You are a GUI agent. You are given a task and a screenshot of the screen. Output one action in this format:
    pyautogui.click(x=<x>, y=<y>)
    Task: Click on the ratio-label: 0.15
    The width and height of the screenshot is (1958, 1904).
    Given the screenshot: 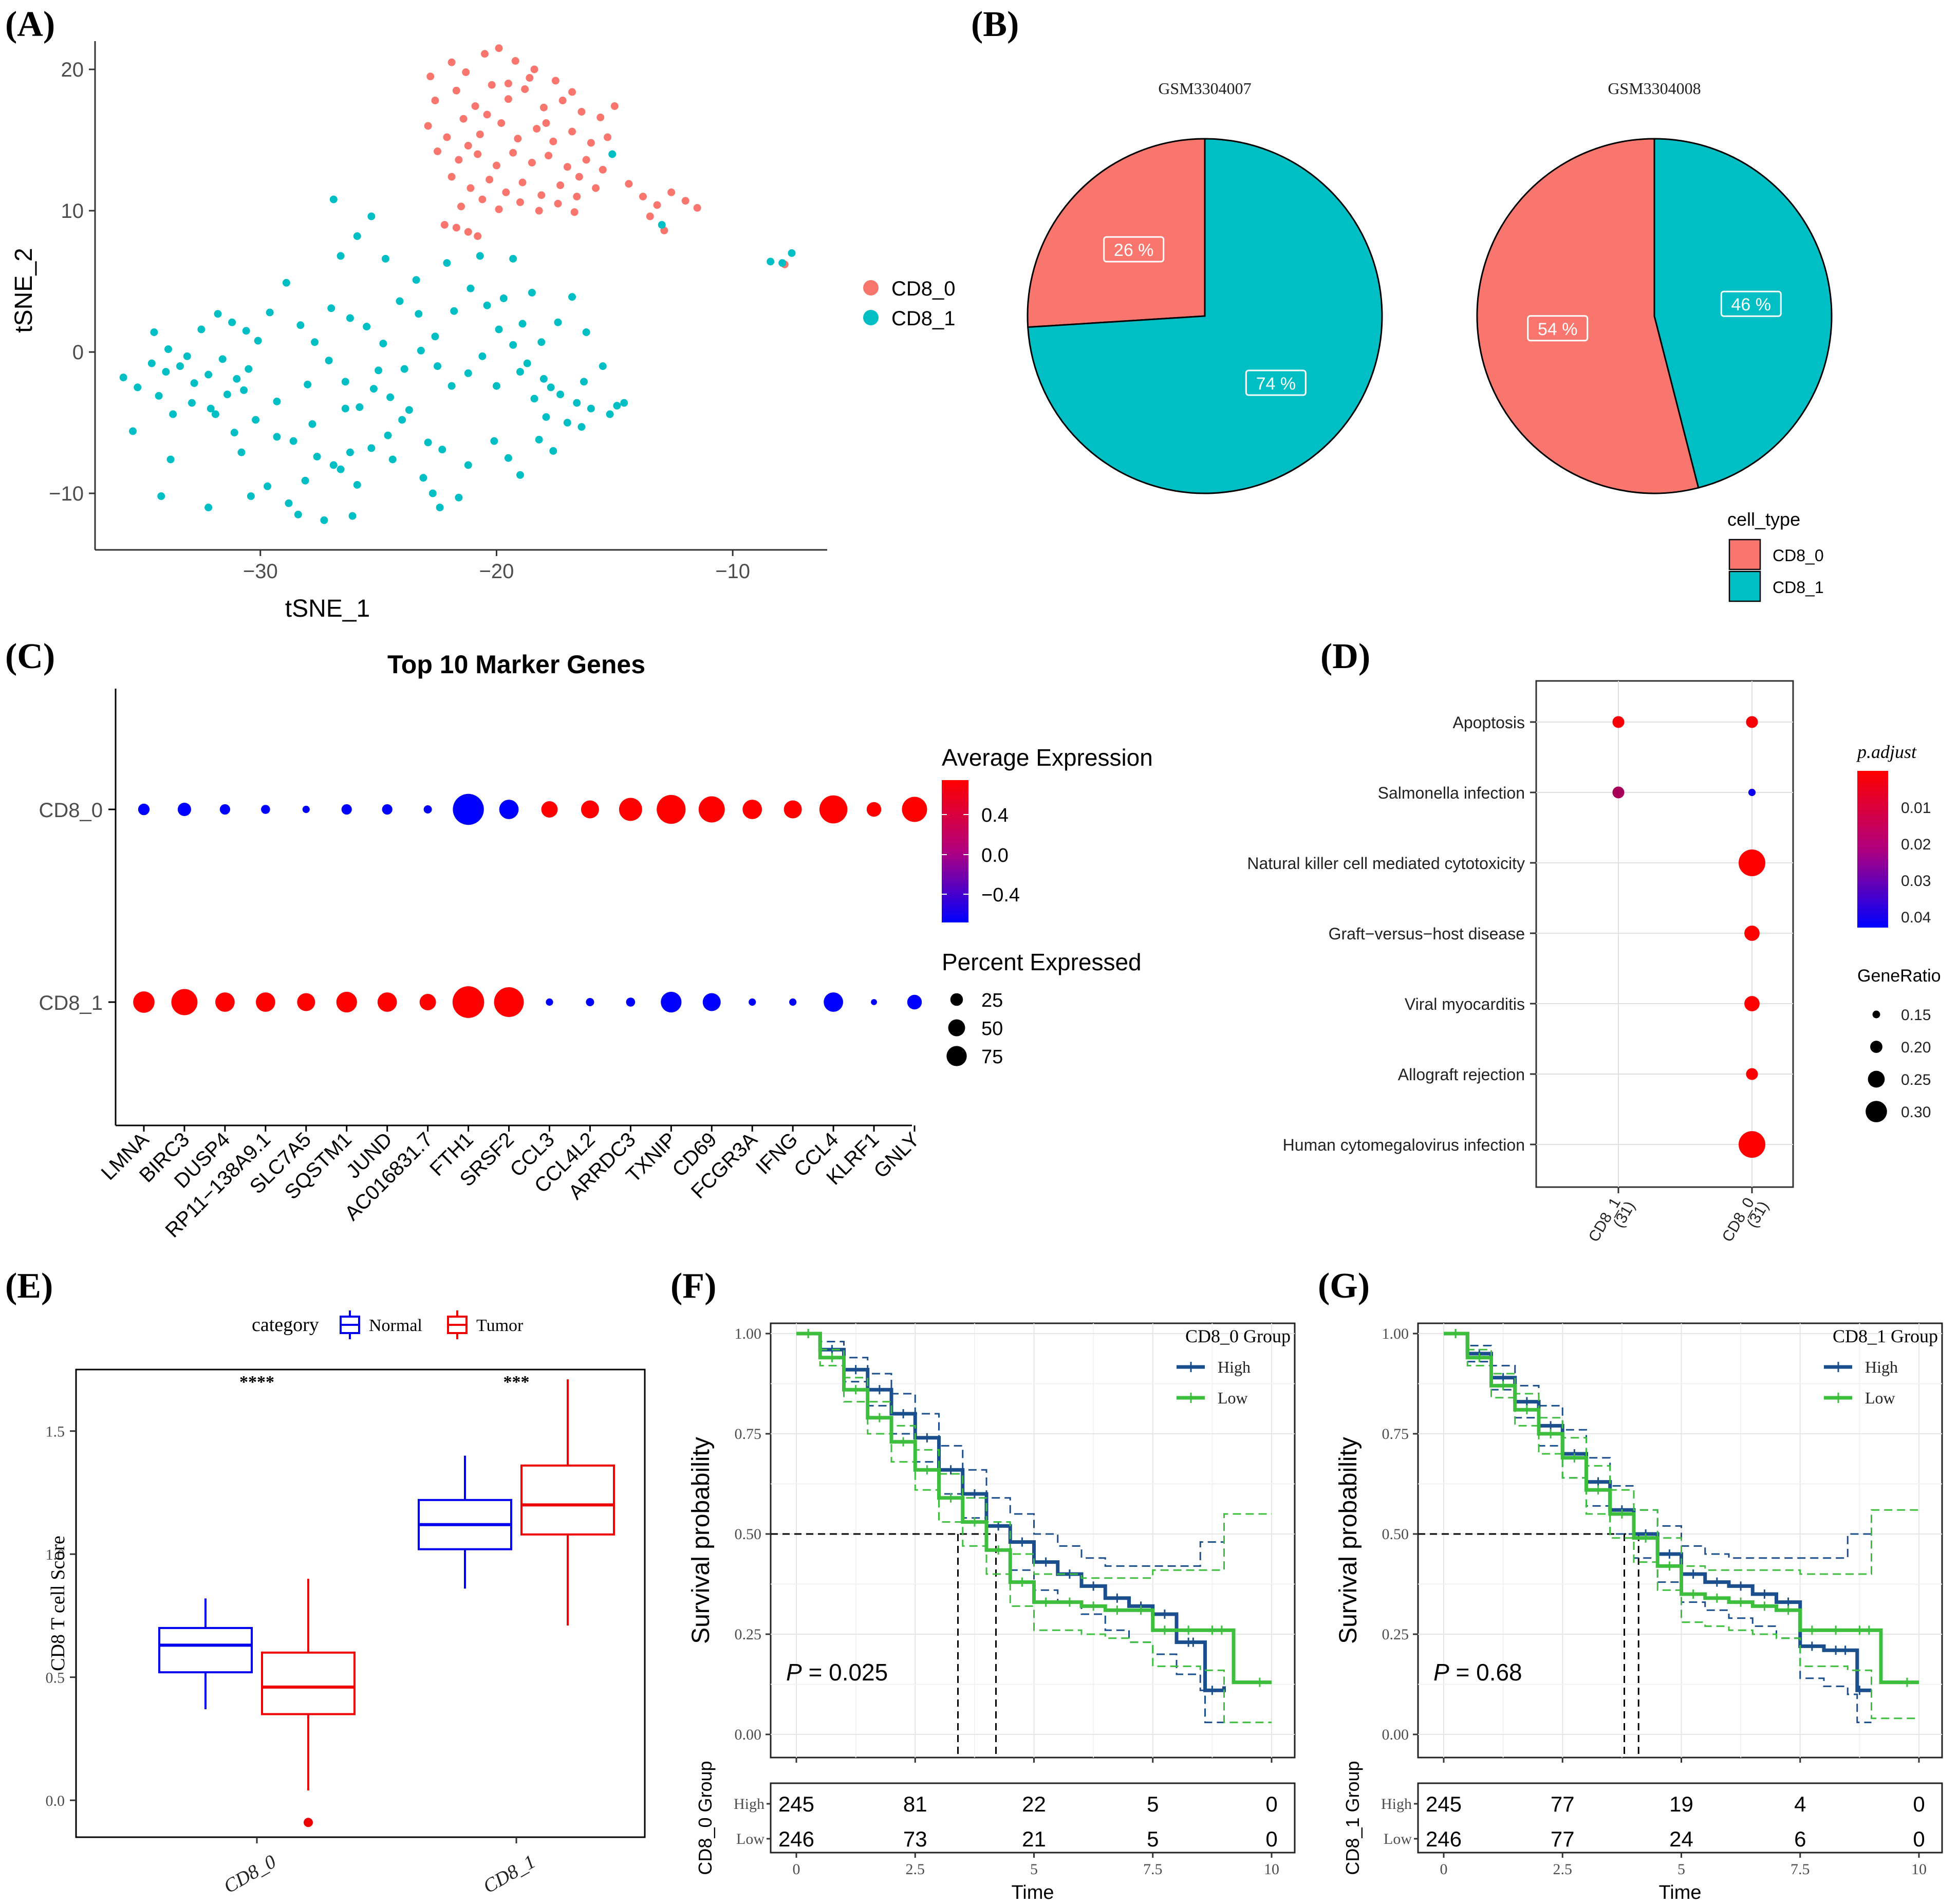 What is the action you would take?
    pyautogui.click(x=1916, y=1015)
    